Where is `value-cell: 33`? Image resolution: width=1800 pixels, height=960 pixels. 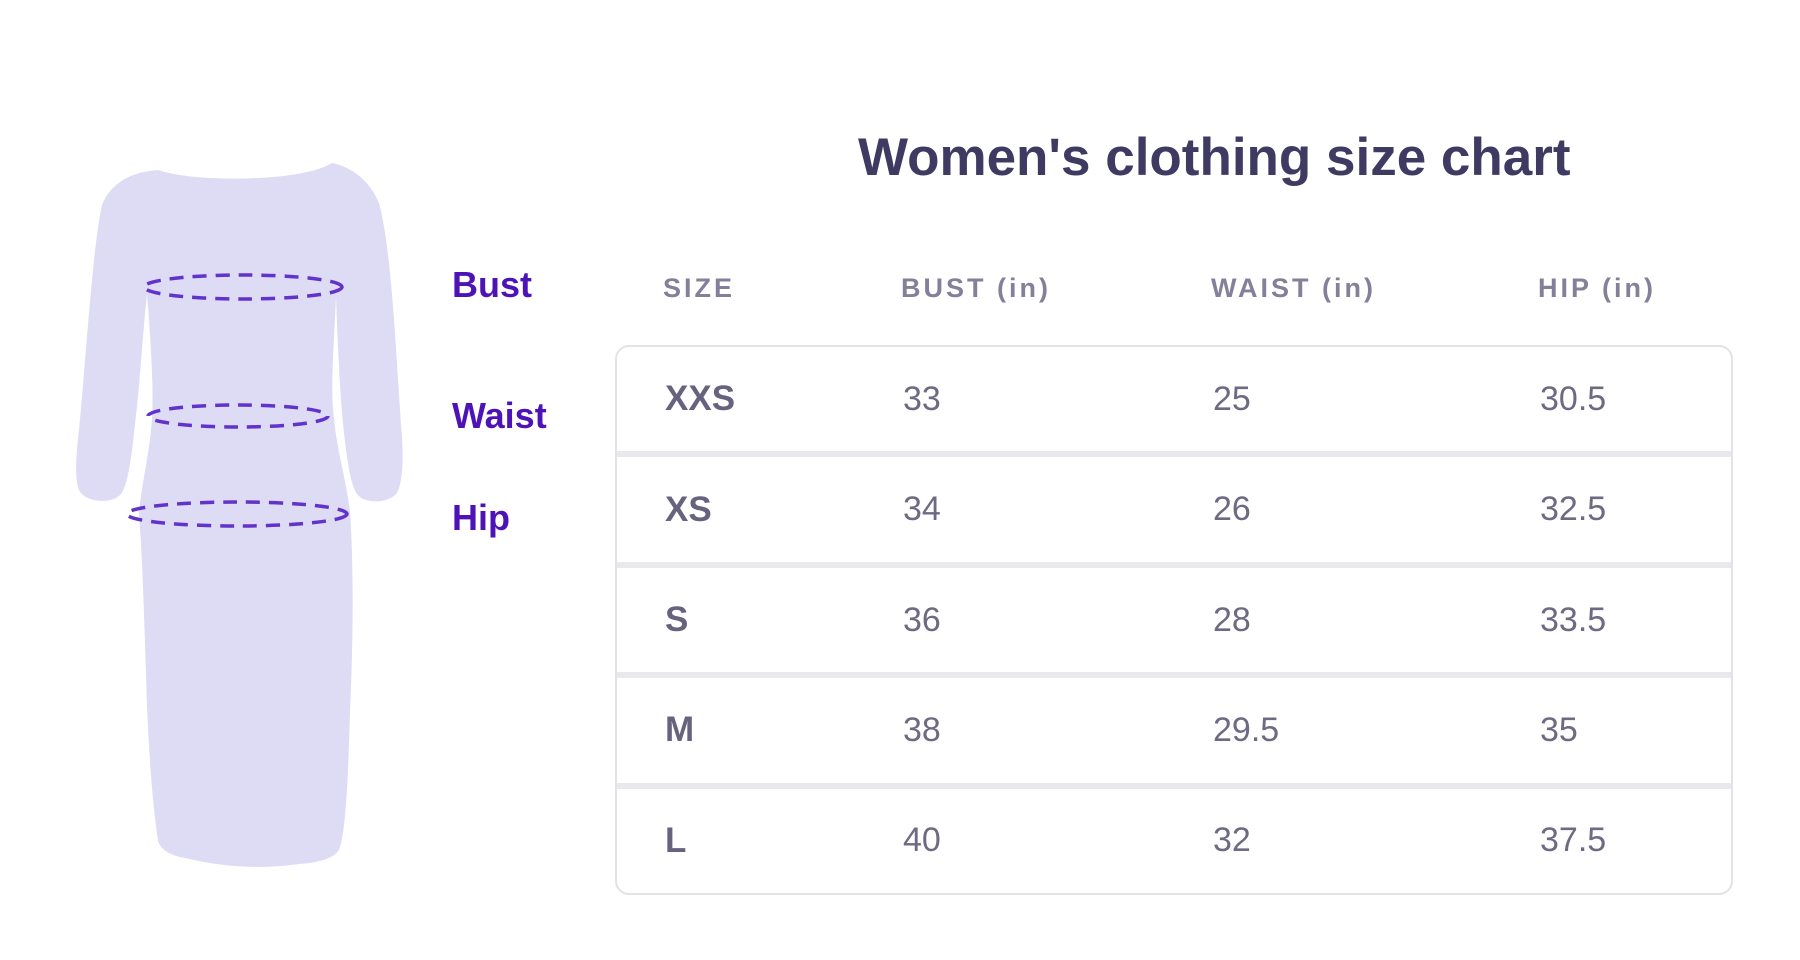 value-cell: 33 is located at coordinates (922, 398).